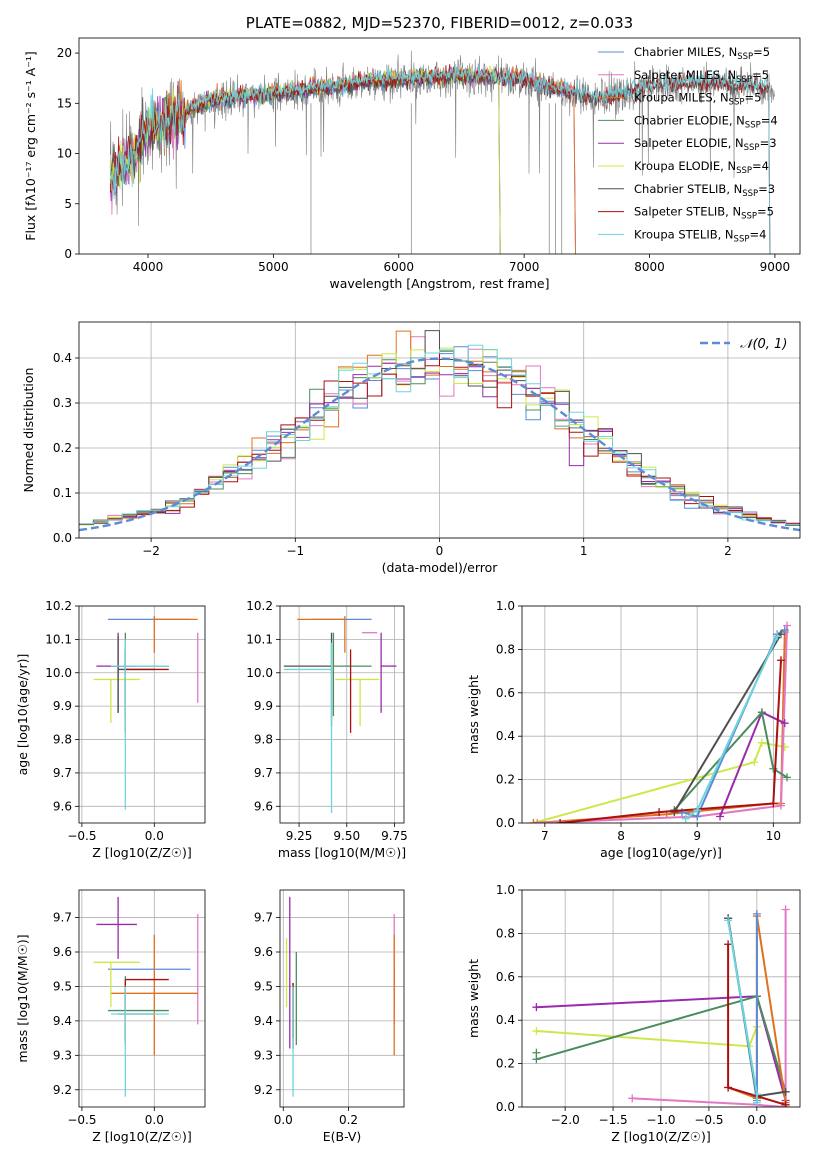  What do you see at coordinates (505, 890) in the screenshot?
I see `y-tick-label: 1.0` at bounding box center [505, 890].